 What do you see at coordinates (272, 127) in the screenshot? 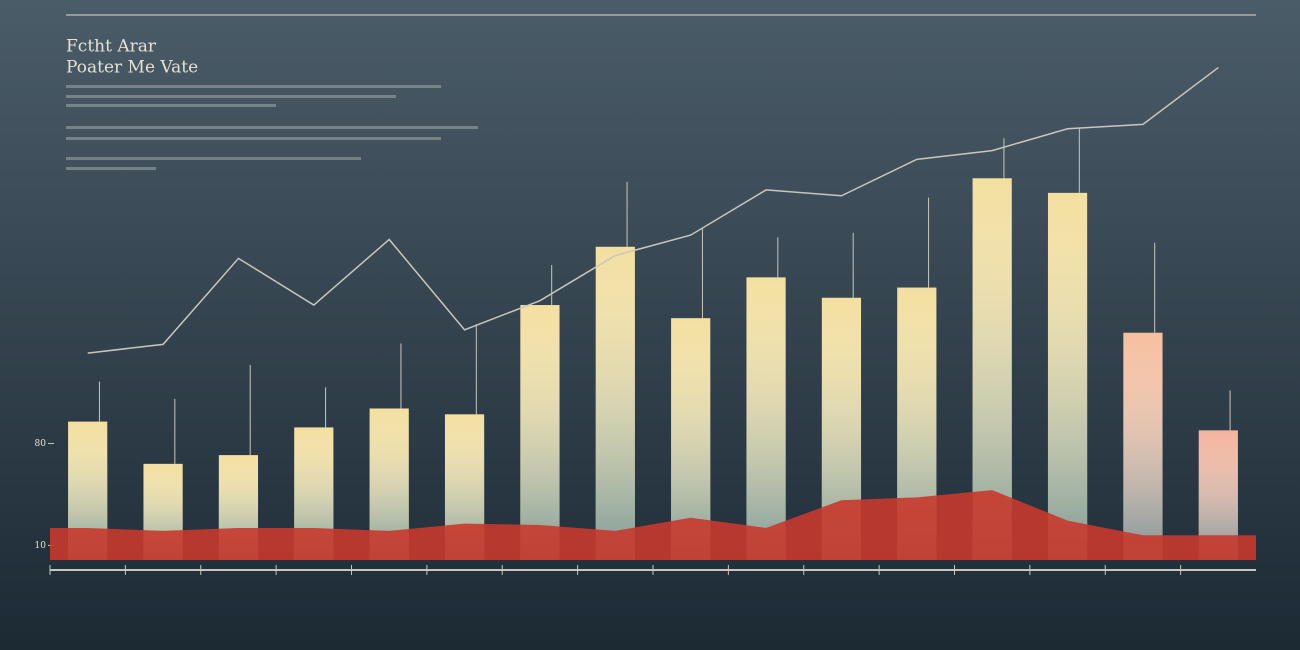
I see `decorative-text` at bounding box center [272, 127].